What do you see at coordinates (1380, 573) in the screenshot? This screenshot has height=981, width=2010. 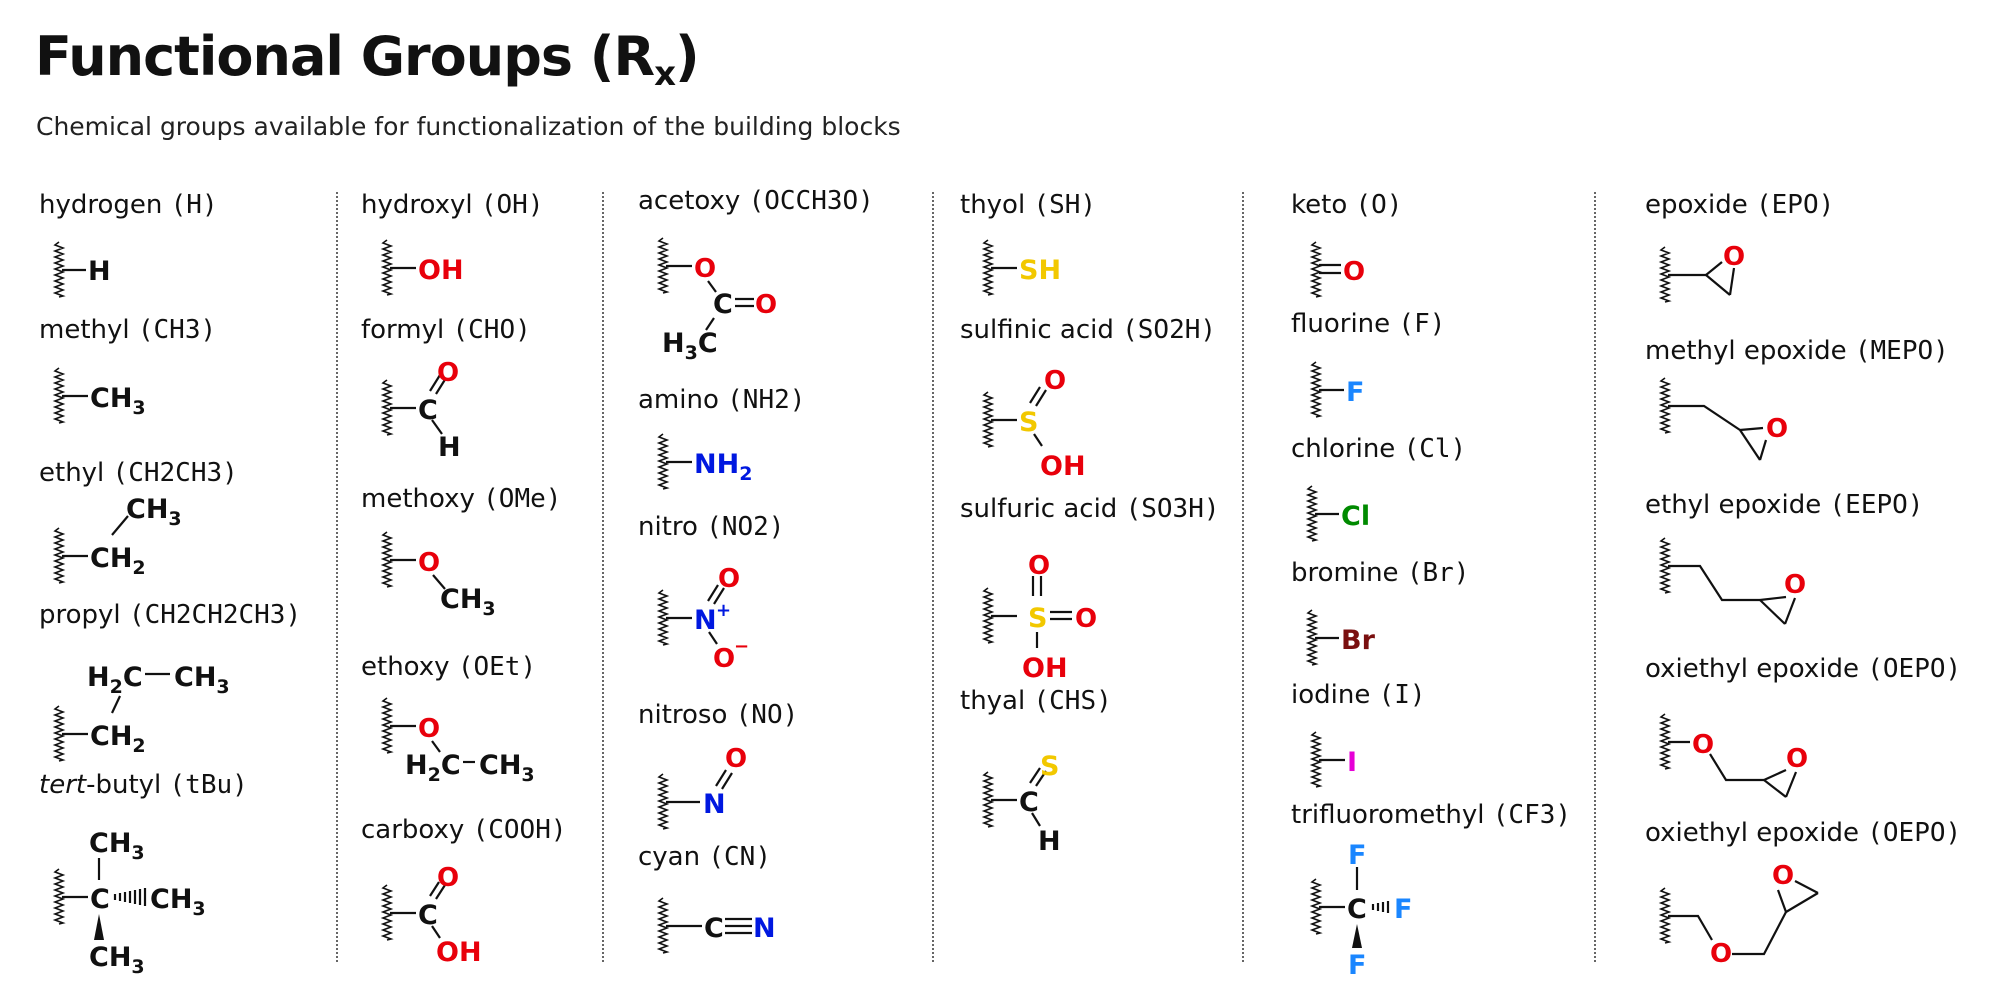 I see `group-label-bromine: bromine (Br)` at bounding box center [1380, 573].